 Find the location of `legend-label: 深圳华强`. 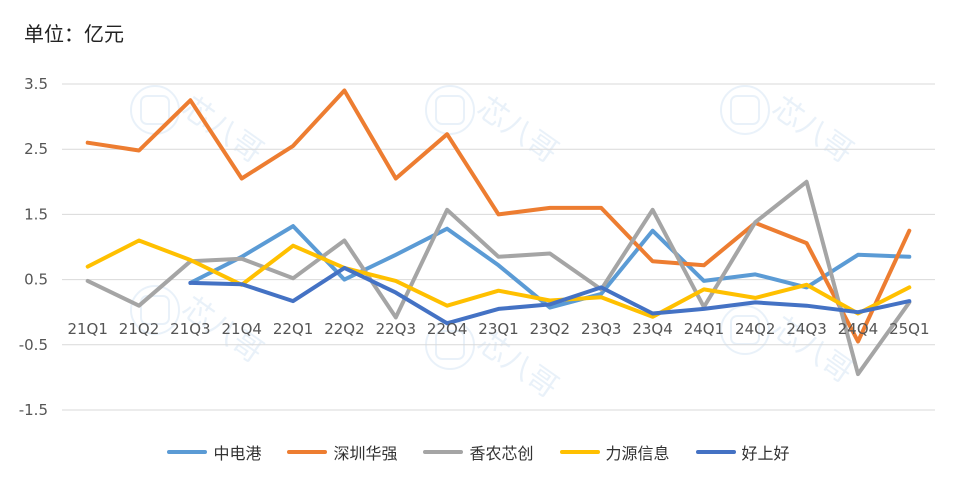

legend-label: 深圳华强 is located at coordinates (365, 453).